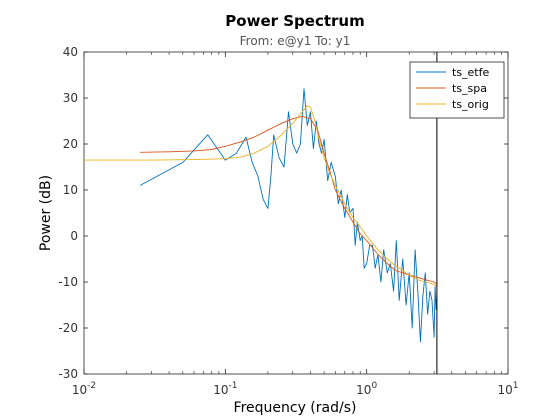 The width and height of the screenshot is (560, 420). I want to click on y-axis-label: Power (dB), so click(46, 213).